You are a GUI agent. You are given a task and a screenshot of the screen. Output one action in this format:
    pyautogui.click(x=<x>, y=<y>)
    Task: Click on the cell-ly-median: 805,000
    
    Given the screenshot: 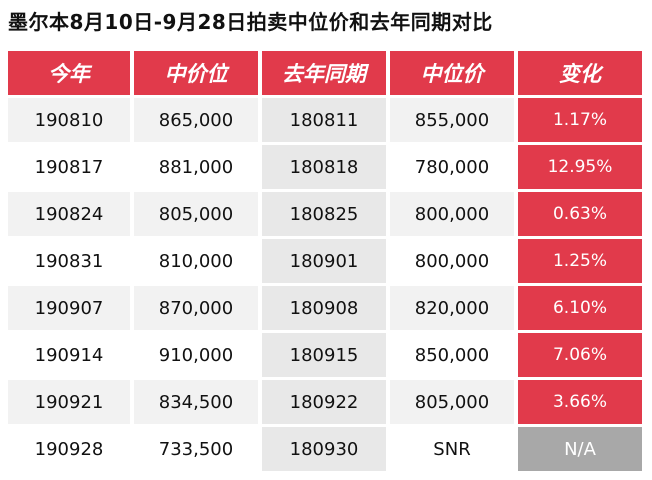 What is the action you would take?
    pyautogui.click(x=452, y=402)
    